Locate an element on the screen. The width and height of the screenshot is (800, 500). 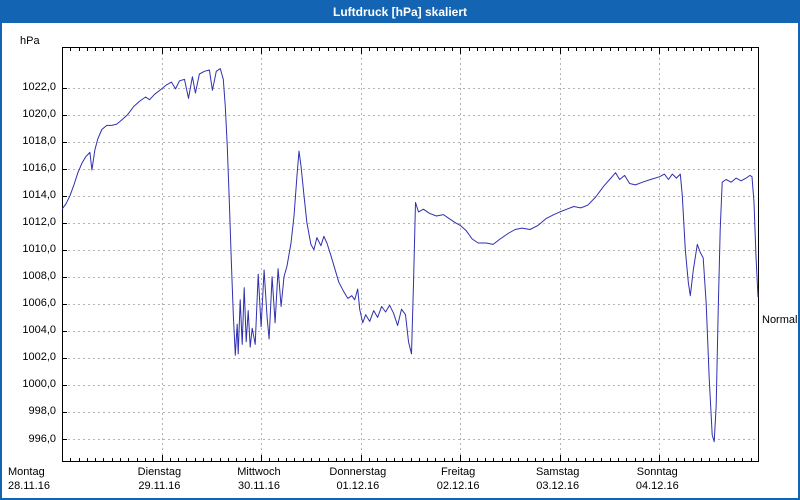
y-axis-unit-label: hPa is located at coordinates (30, 41).